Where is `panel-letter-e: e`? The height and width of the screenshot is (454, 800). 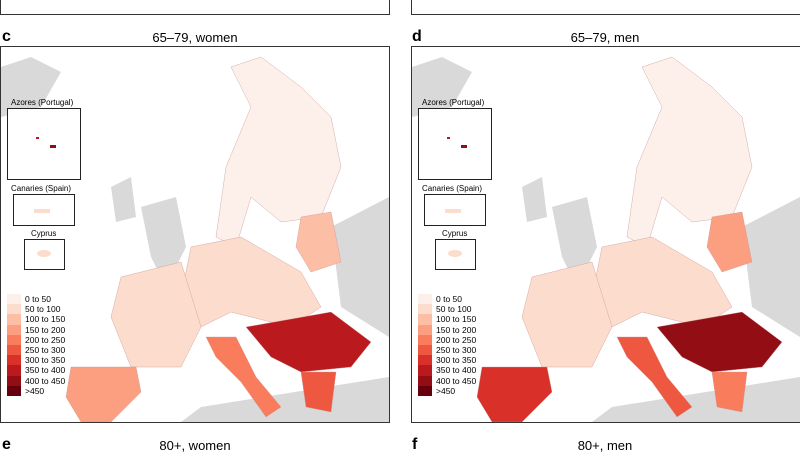
panel-letter-e: e is located at coordinates (6, 444).